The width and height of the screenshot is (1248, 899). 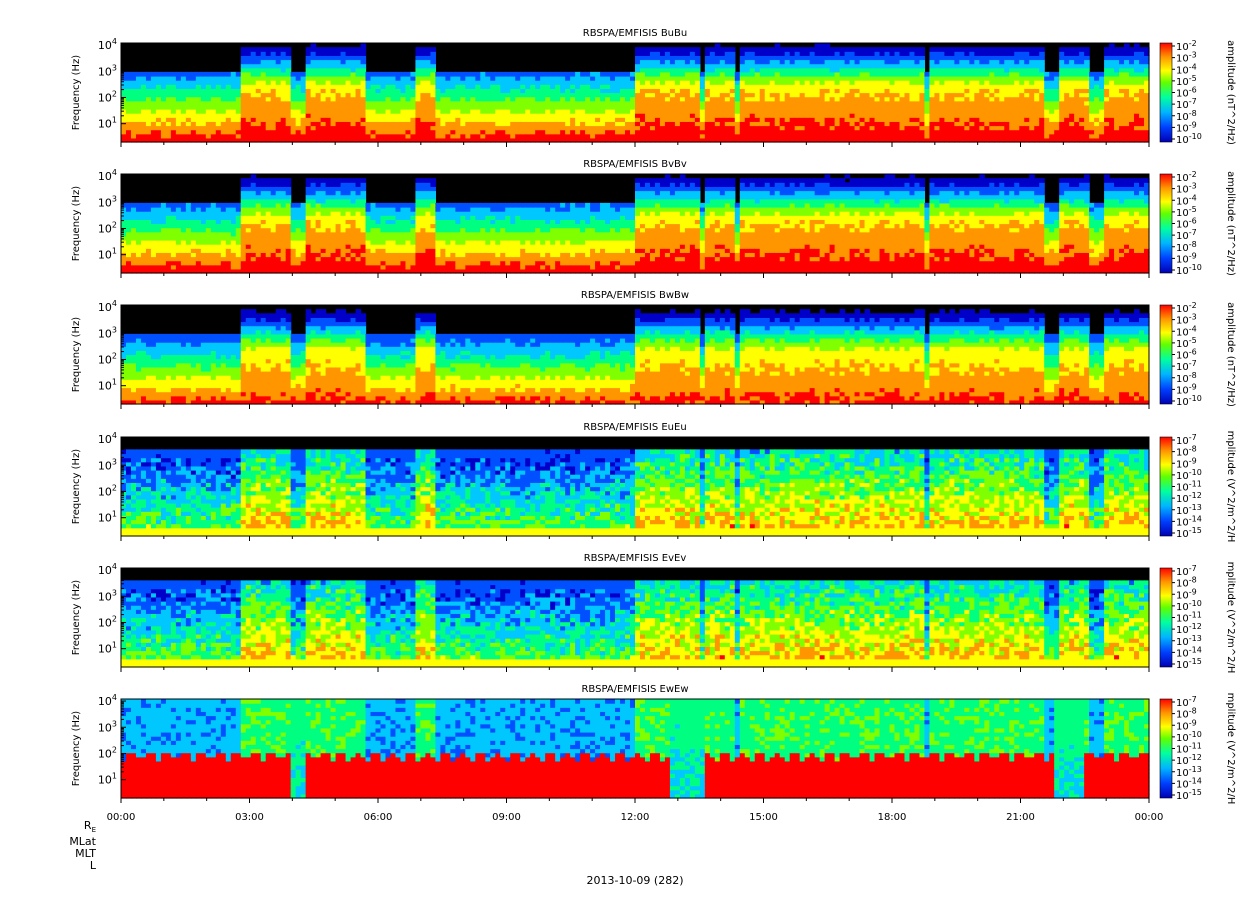 I want to click on panel-title: RBSPA/EMFISIS EuEu, so click(x=634, y=427).